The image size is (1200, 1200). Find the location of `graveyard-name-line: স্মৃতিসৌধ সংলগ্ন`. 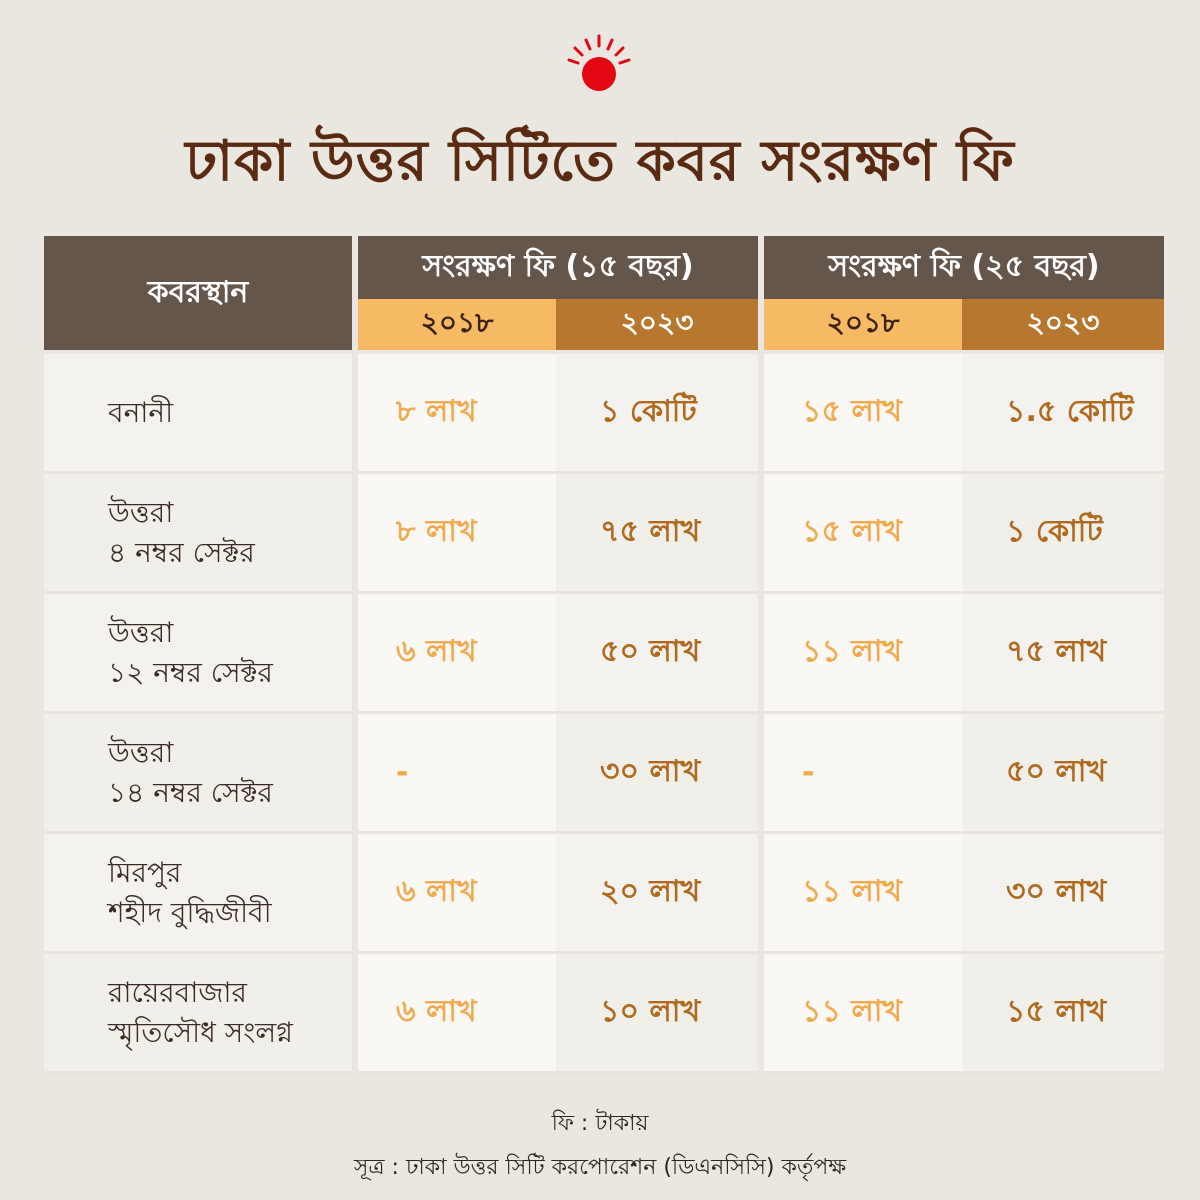

graveyard-name-line: স্মৃতিসৌধ সংলগ্ন is located at coordinates (200, 1032).